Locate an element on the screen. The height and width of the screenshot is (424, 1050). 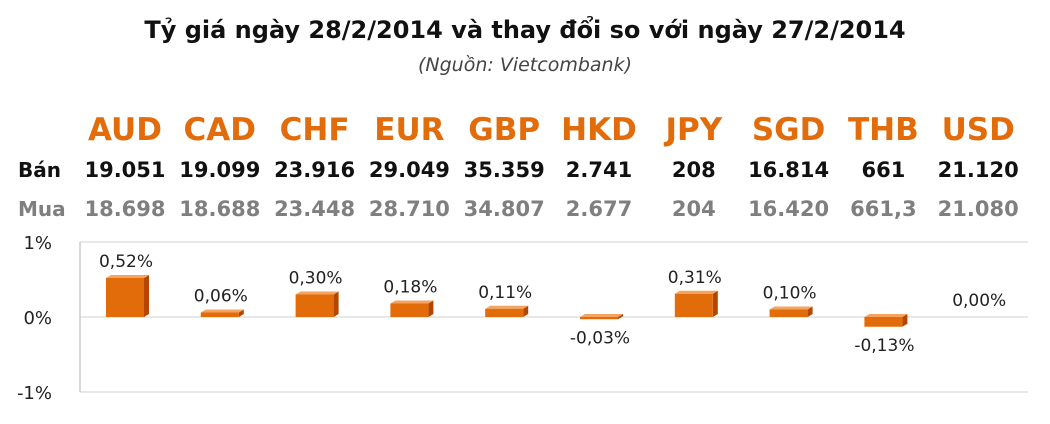
currency-label: CHF is located at coordinates (315, 130).